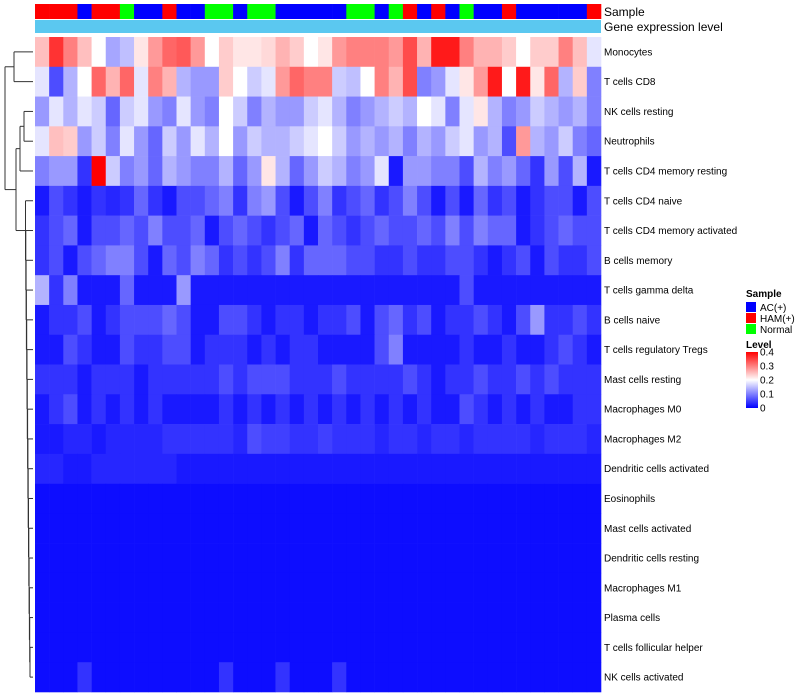  What do you see at coordinates (624, 12) in the screenshot?
I see `annotation-label-sample: Sample` at bounding box center [624, 12].